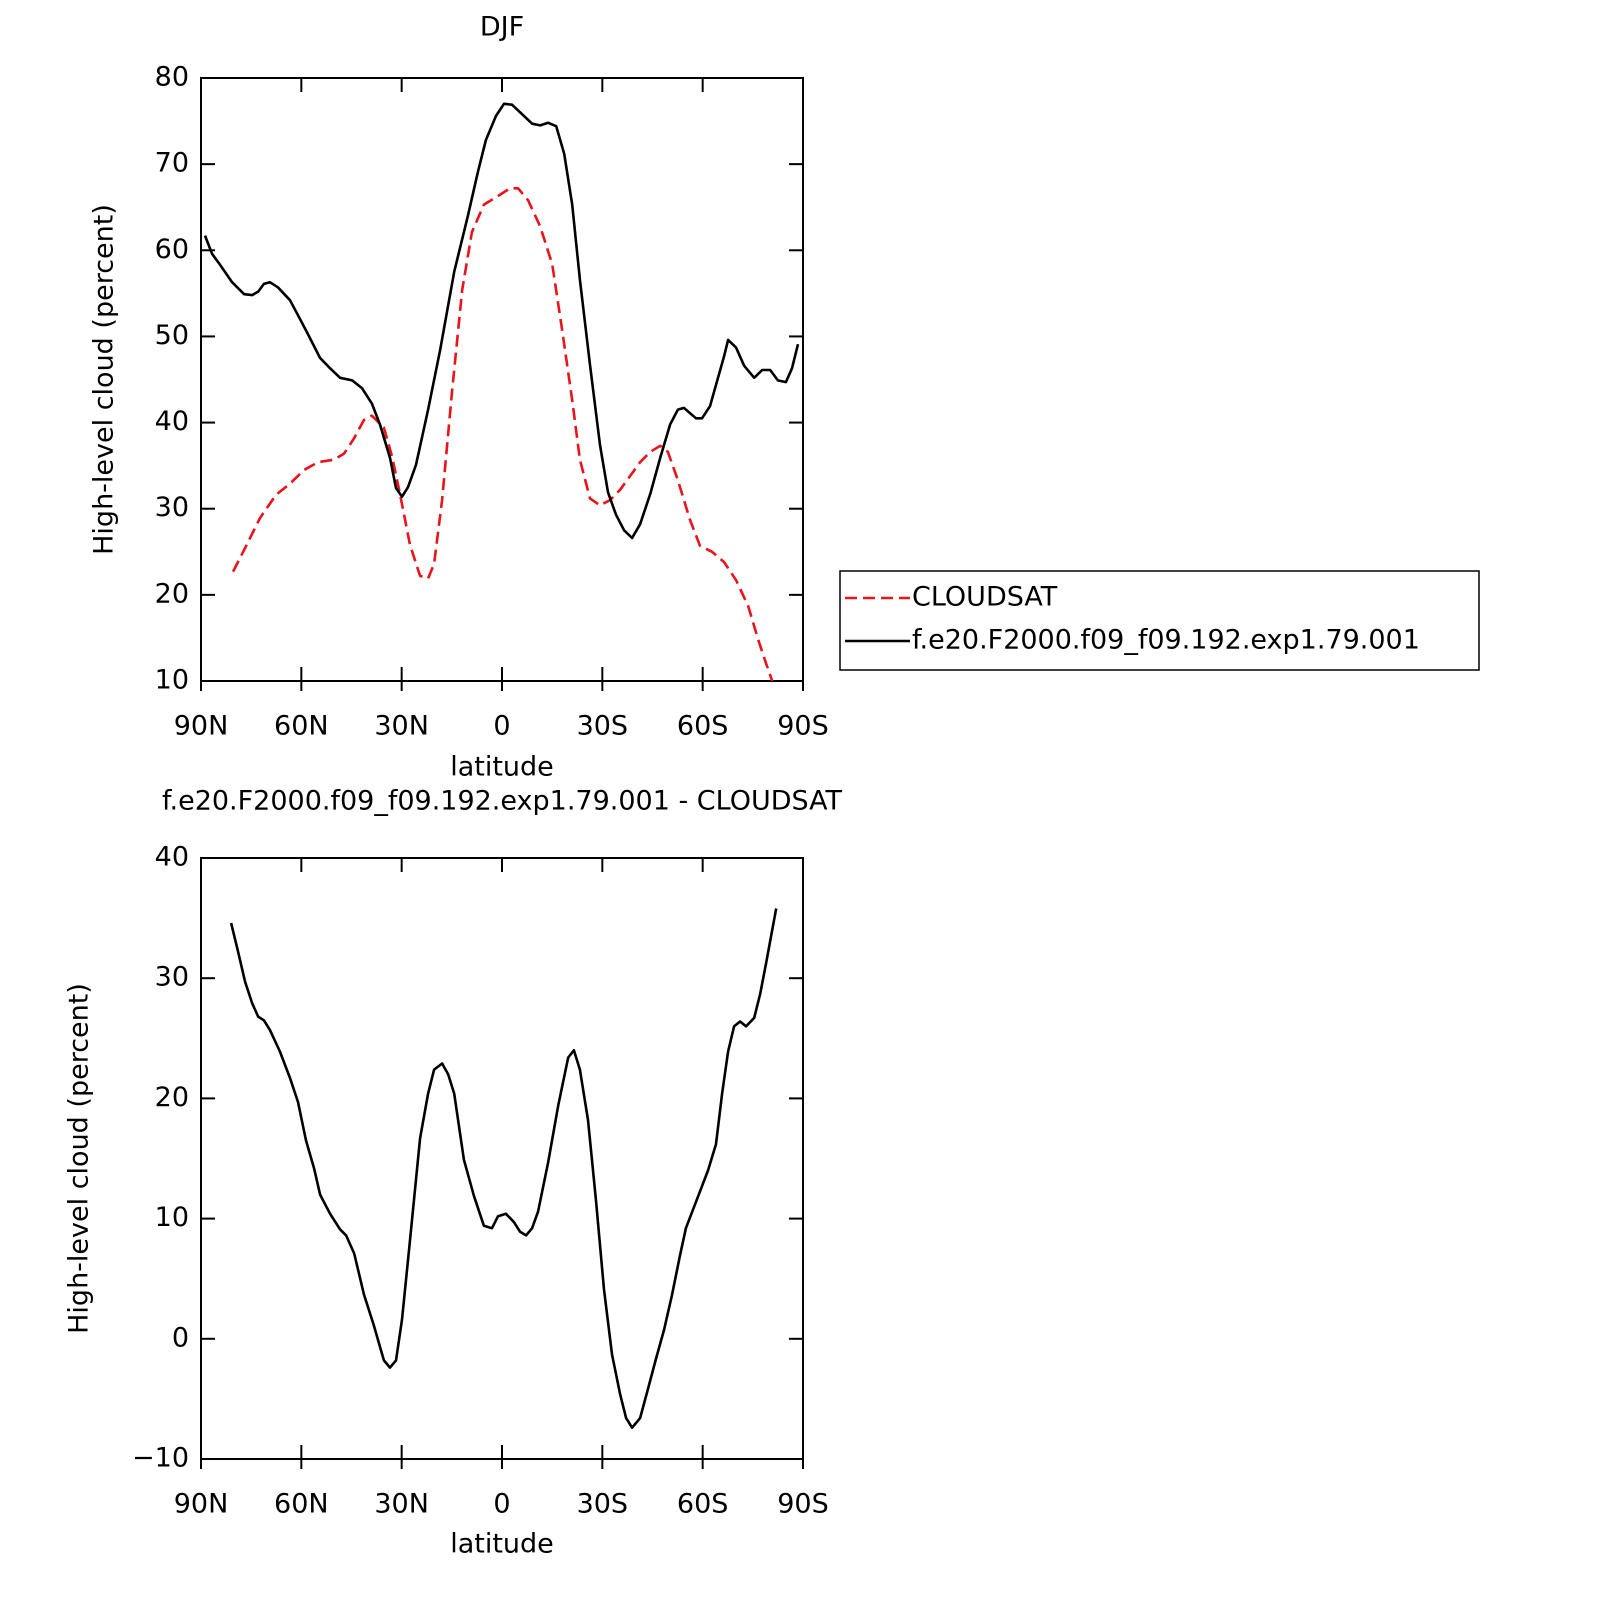 Image resolution: width=1608 pixels, height=1608 pixels. Describe the element at coordinates (172, 249) in the screenshot. I see `y-tick-label: 60` at that location.